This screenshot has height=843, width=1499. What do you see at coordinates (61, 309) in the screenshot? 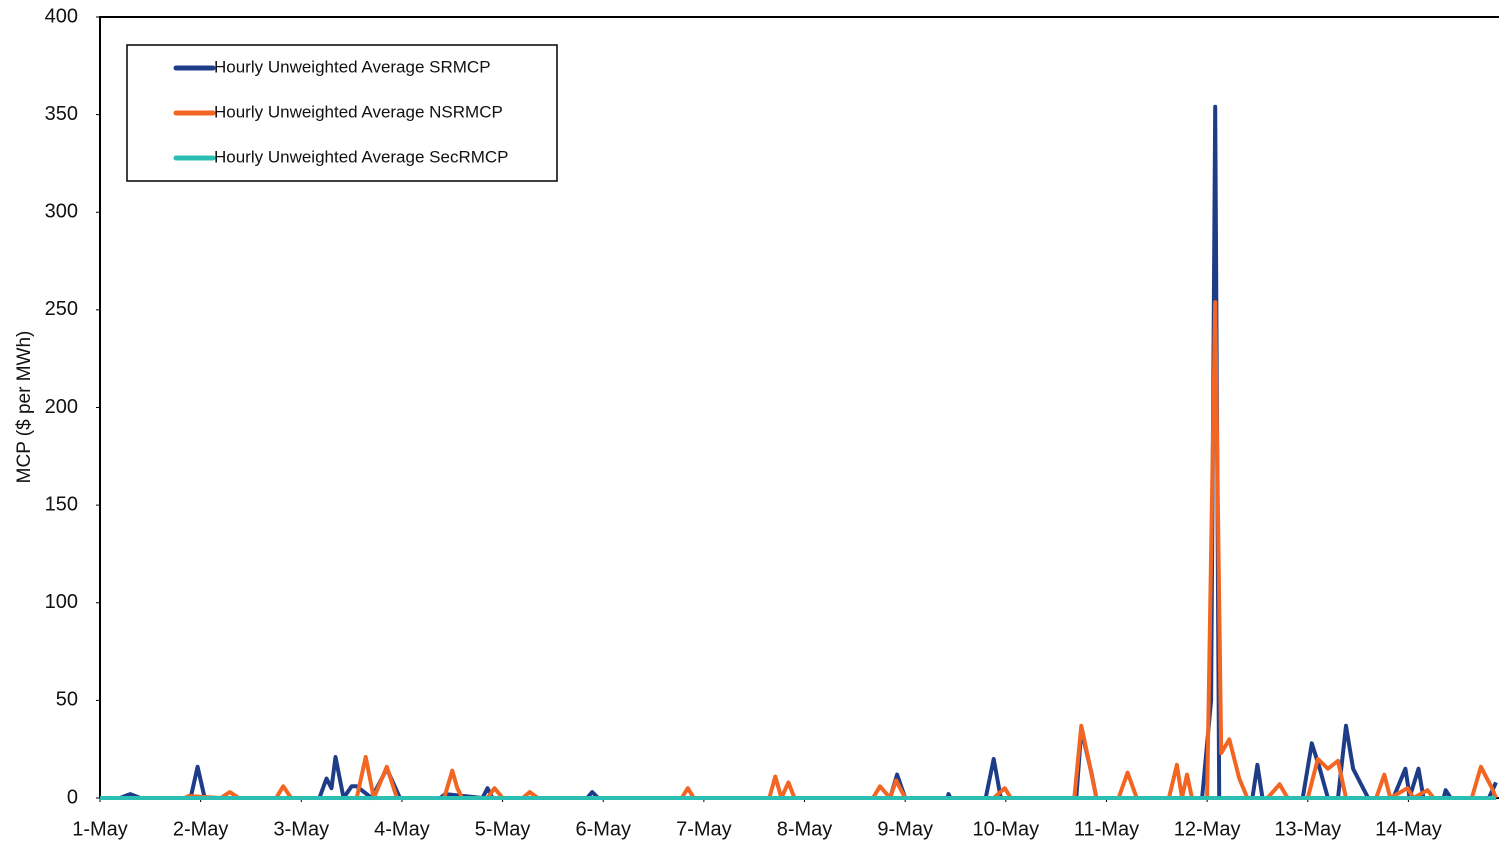
I see `y-tick-label: 250` at bounding box center [61, 309].